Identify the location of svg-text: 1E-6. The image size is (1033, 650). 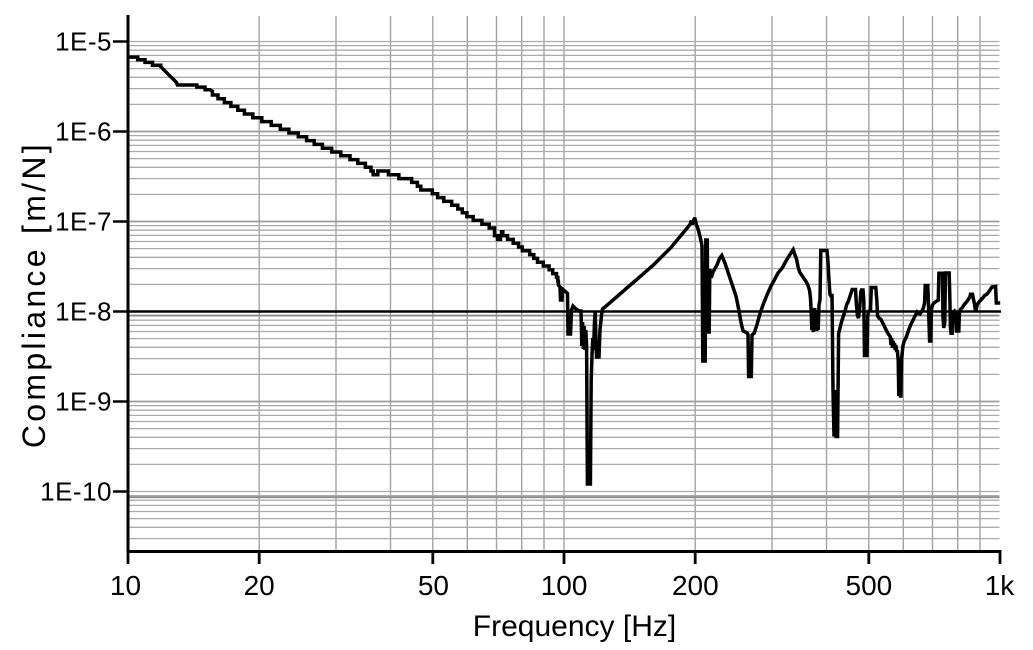
(83, 132).